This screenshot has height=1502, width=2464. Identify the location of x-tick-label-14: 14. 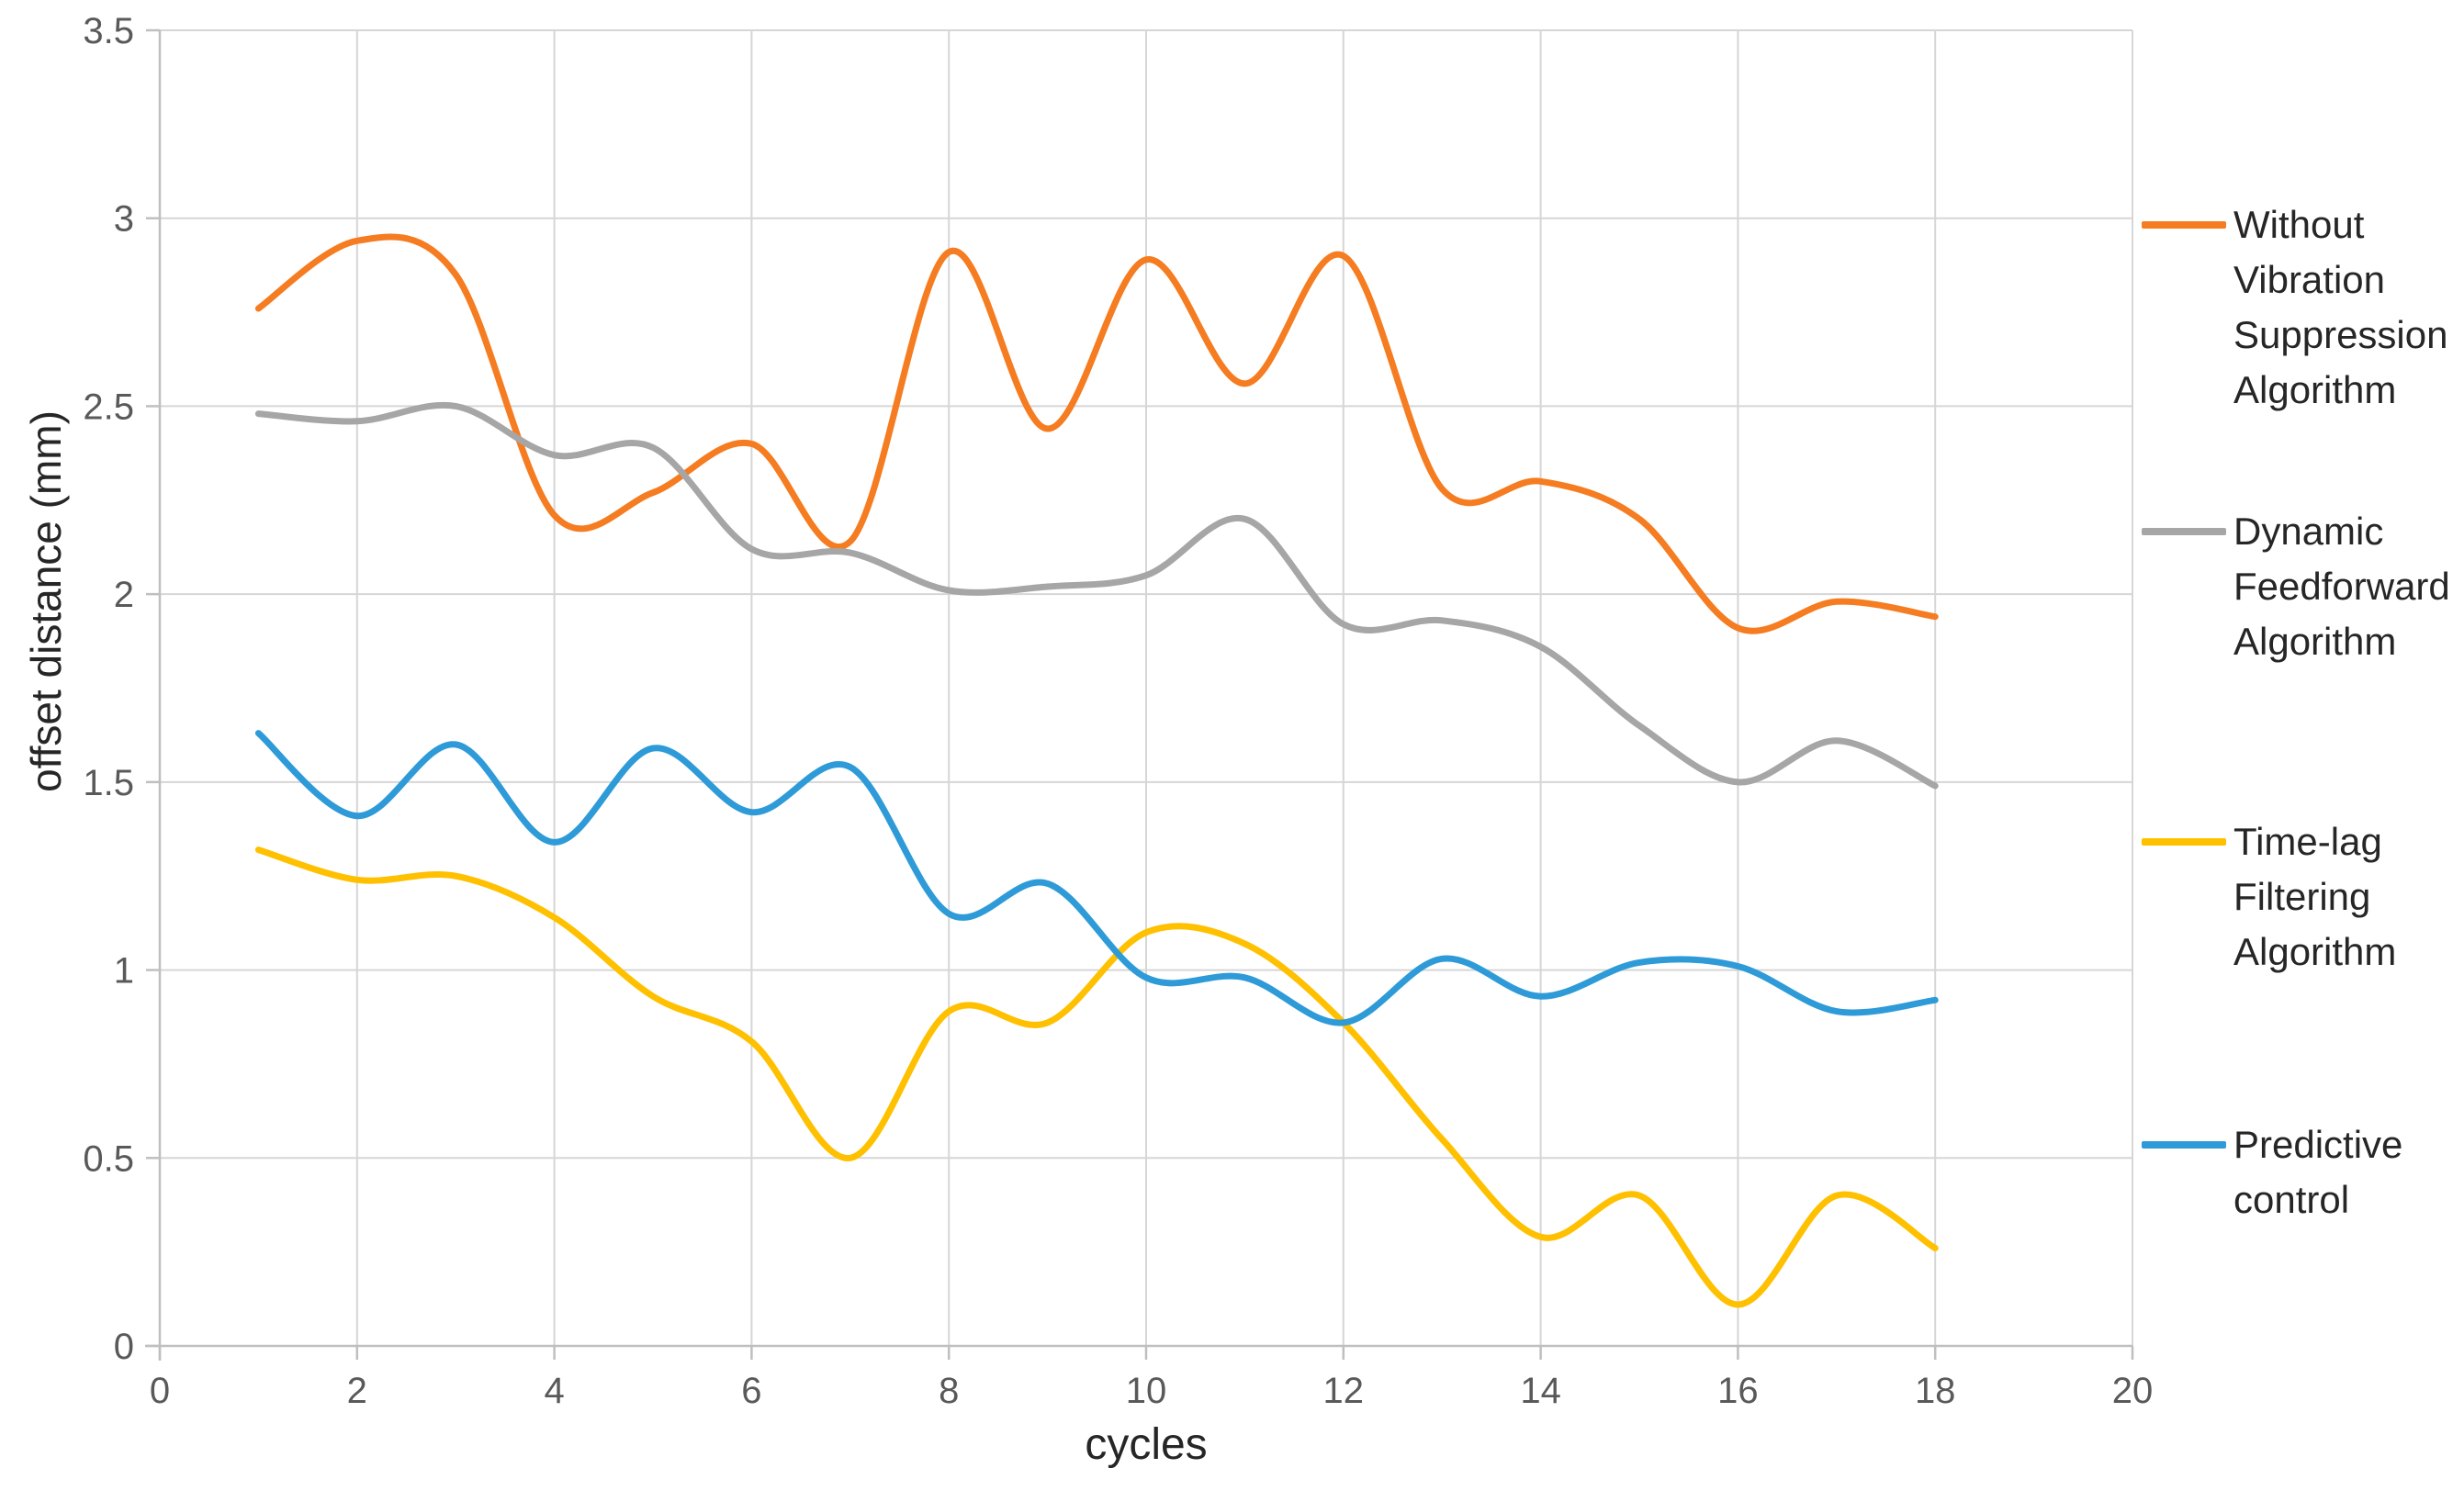
(1540, 1391).